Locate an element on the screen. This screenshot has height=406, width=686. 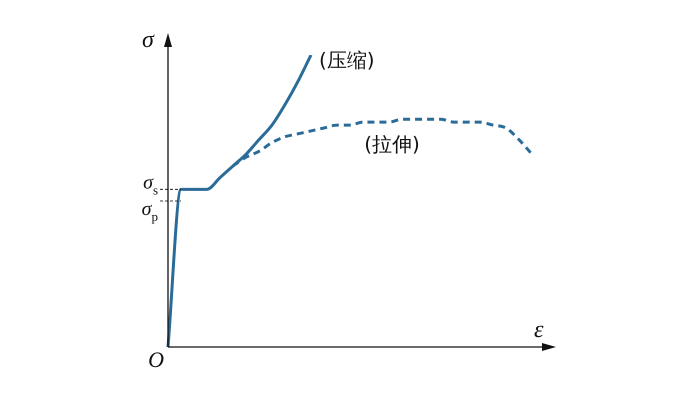
x-axis-title: ε is located at coordinates (539, 330).